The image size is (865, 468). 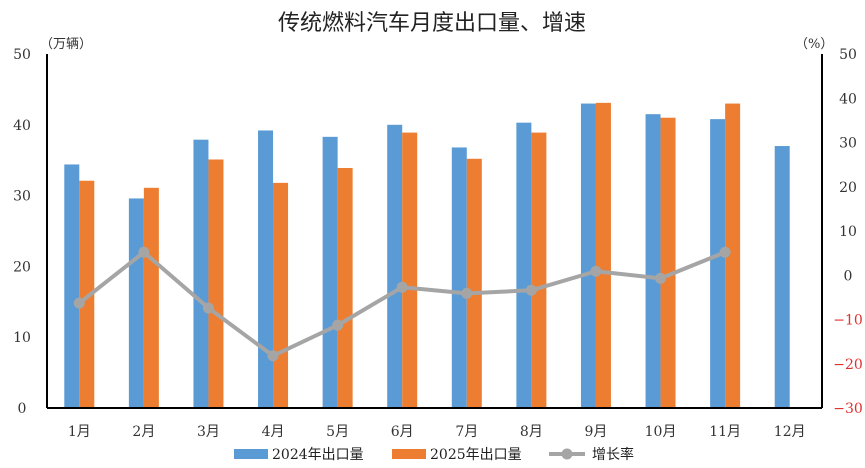 I want to click on left-tick-label: 40, so click(x=22, y=126).